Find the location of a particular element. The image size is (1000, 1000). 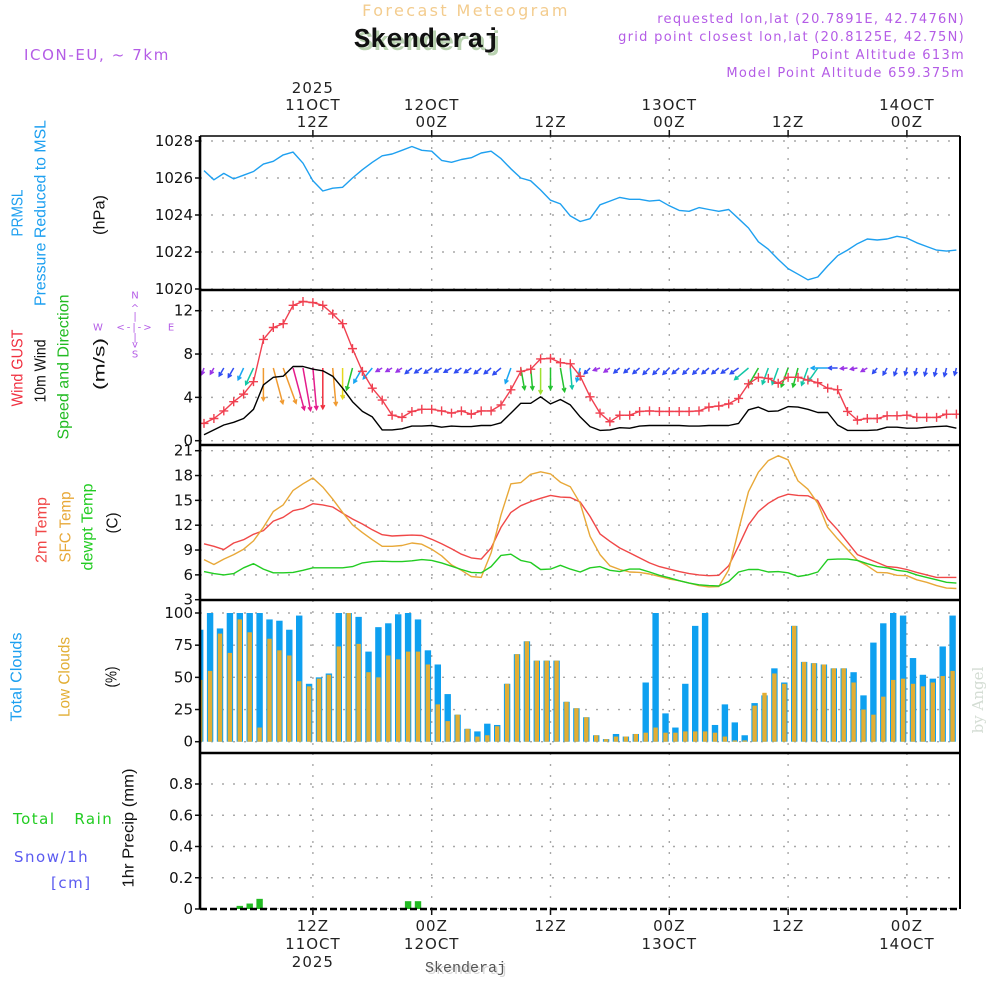

watermark: by Angel is located at coordinates (978, 699).